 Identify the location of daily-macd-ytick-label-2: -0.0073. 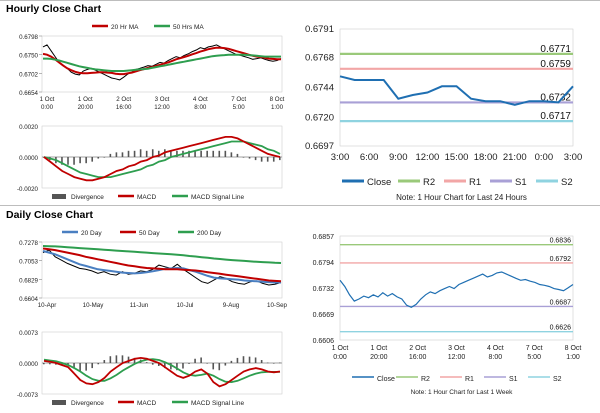
(28, 395).